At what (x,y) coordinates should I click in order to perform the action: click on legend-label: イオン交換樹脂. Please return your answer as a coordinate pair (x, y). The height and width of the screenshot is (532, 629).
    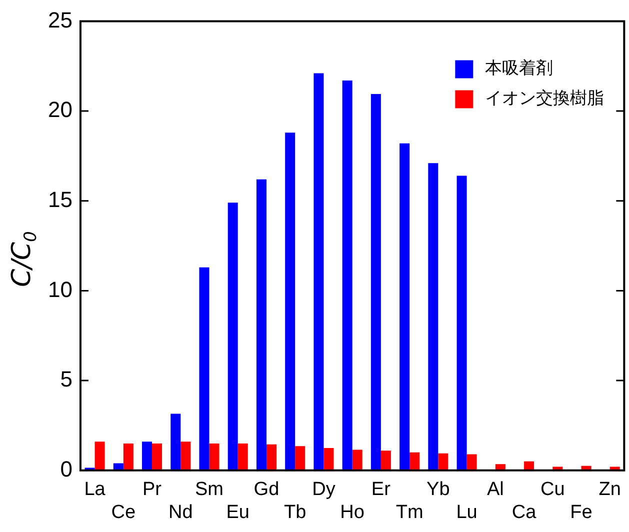
    Looking at the image, I should click on (544, 98).